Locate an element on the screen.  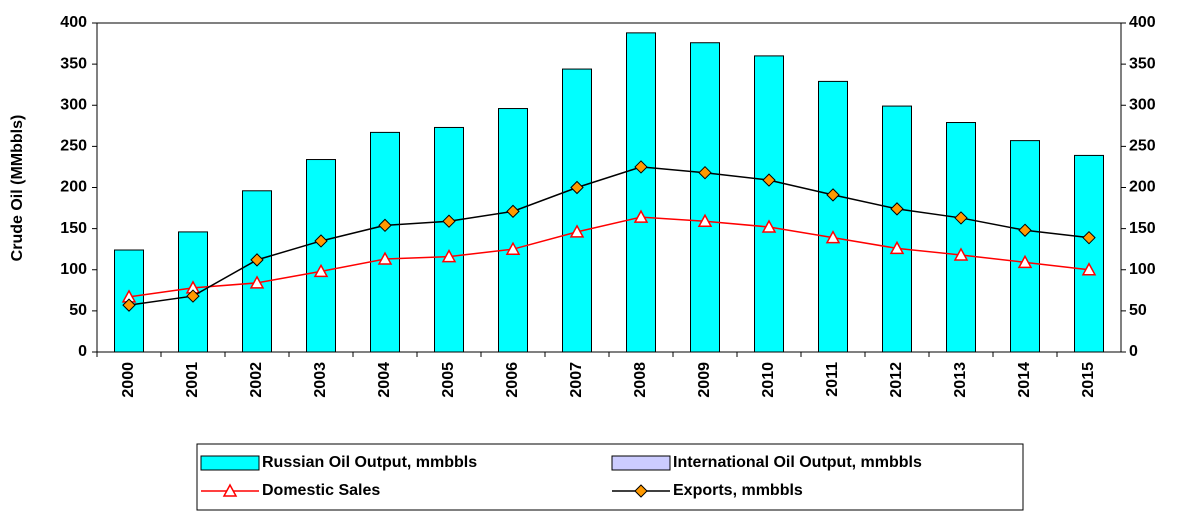
y2-tick-label: 100 is located at coordinates (1142, 269).